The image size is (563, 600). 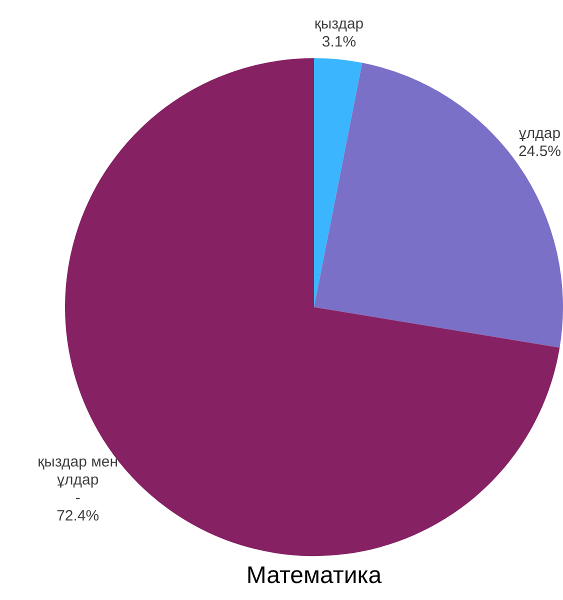 What do you see at coordinates (339, 41) in the screenshot?
I see `data-label: 3.1%` at bounding box center [339, 41].